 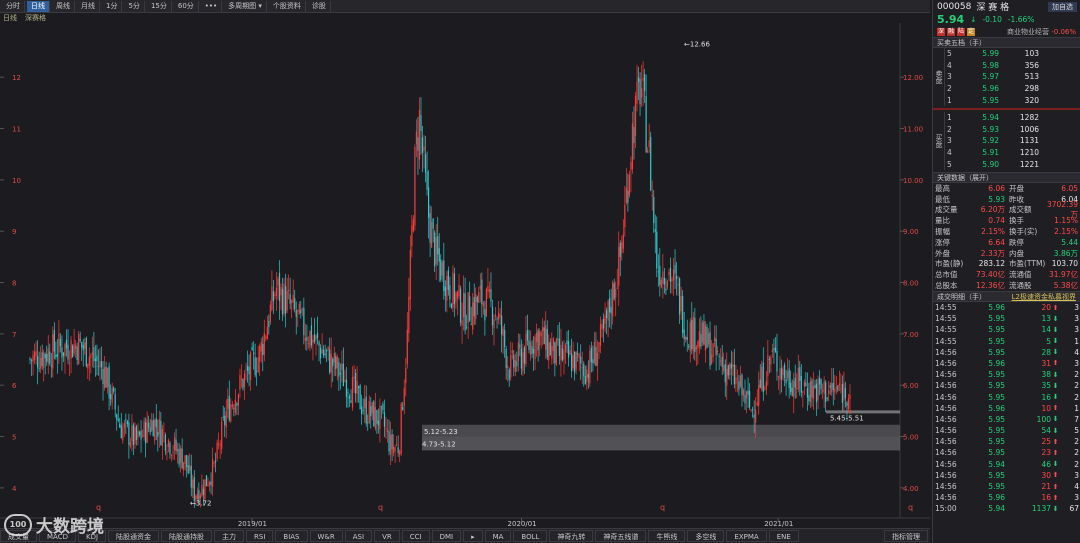 I want to click on indicator-manage-button: 指标管理, so click(x=906, y=536).